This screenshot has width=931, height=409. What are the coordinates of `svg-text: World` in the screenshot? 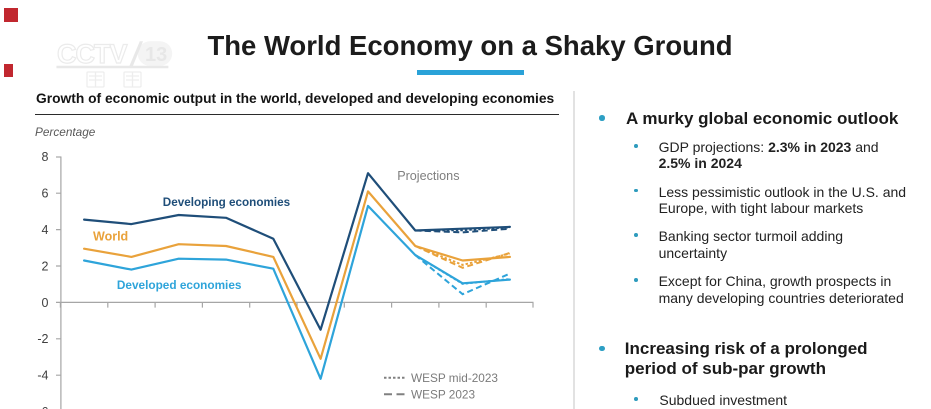 It's located at (110, 237).